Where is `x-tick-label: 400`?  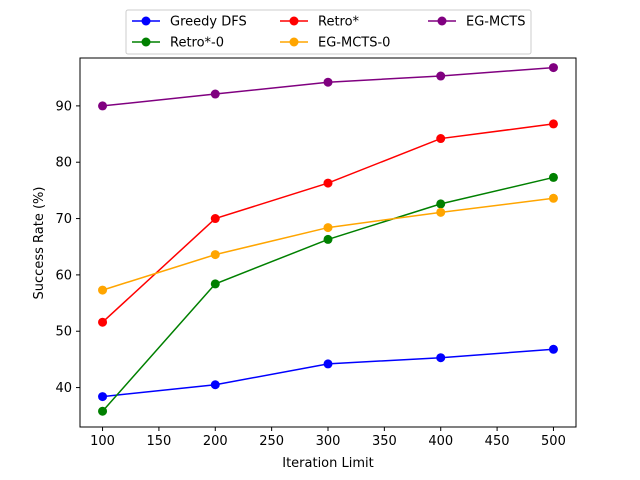
x-tick-label: 400 is located at coordinates (440, 441).